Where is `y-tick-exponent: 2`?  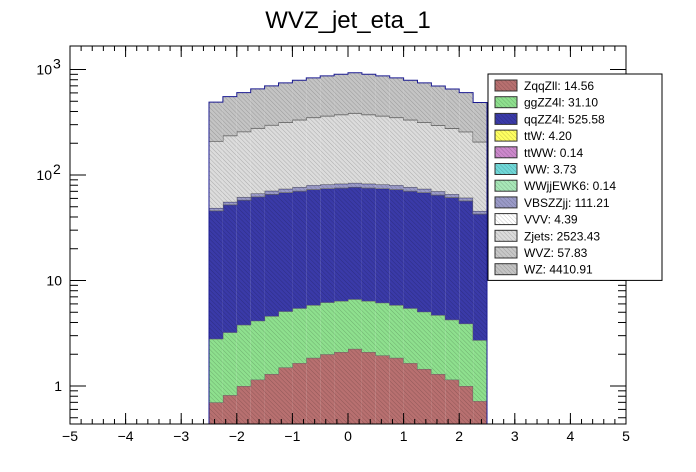 y-tick-exponent: 2 is located at coordinates (57, 169).